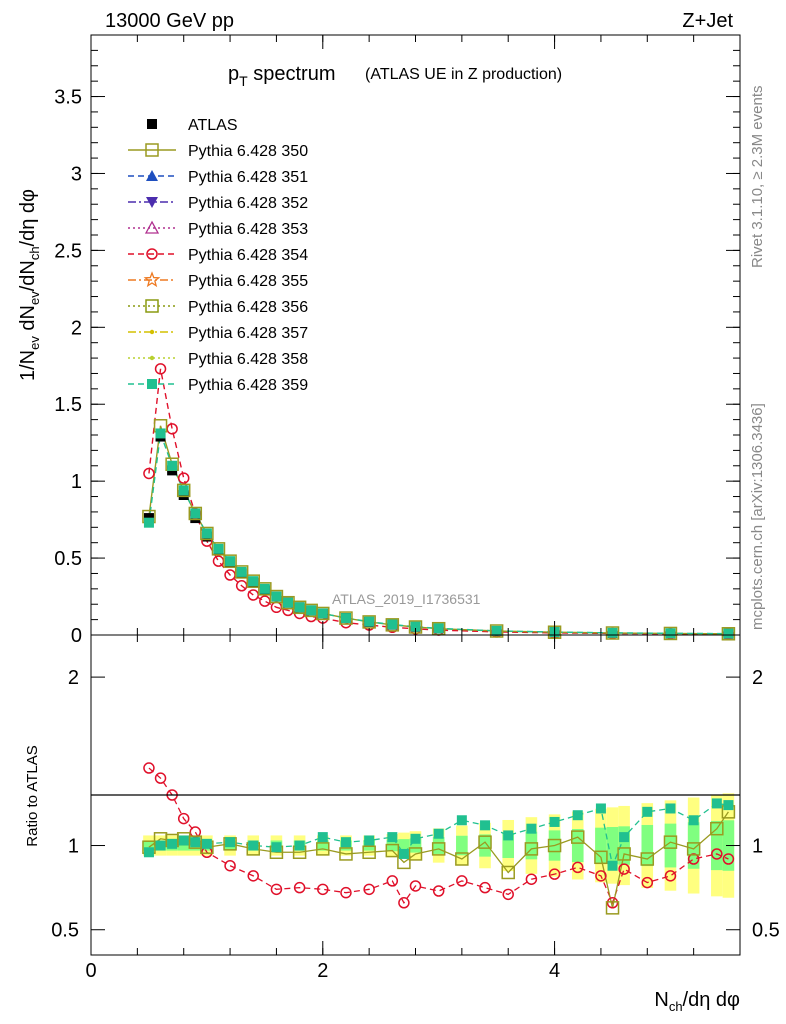  Describe the element at coordinates (766, 931) in the screenshot. I see `ratio-y-tick-label-right: 0.5` at that location.